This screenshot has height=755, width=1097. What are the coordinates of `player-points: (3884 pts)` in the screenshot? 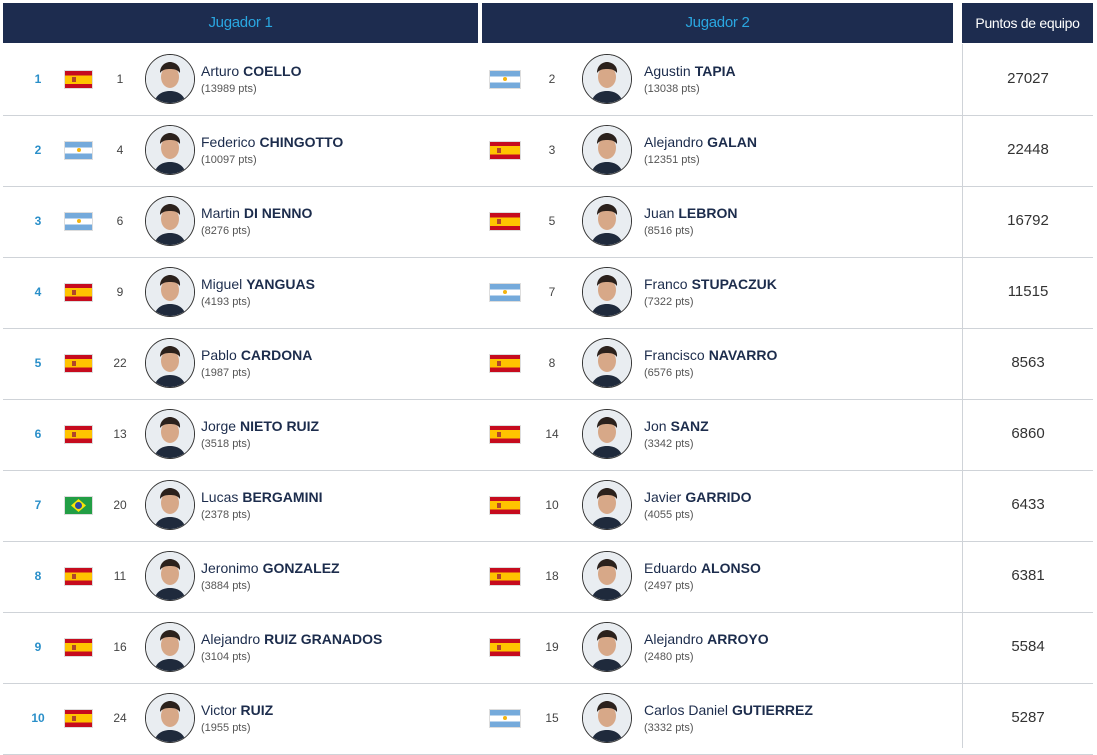 It's located at (226, 586).